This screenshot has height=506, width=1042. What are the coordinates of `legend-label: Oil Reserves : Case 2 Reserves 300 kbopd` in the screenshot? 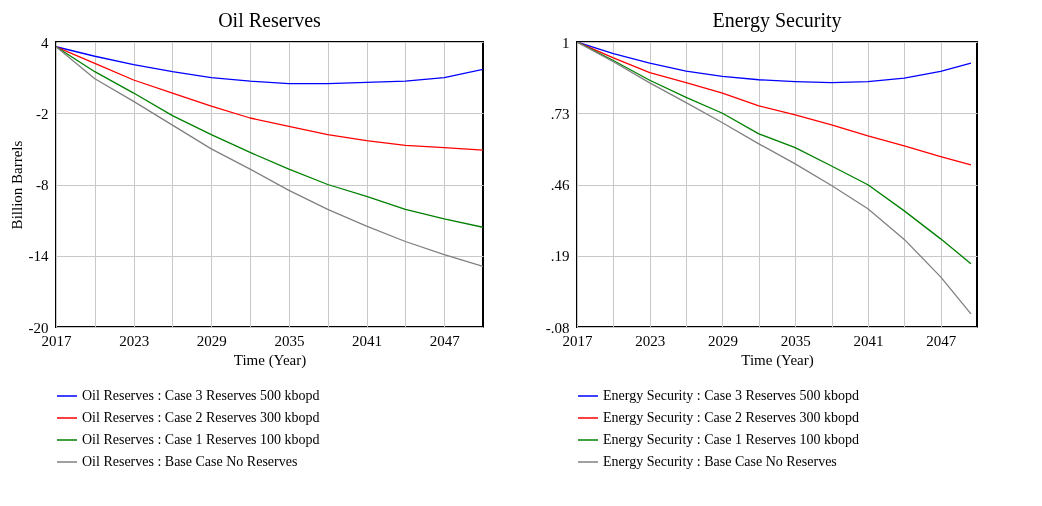 It's located at (201, 417).